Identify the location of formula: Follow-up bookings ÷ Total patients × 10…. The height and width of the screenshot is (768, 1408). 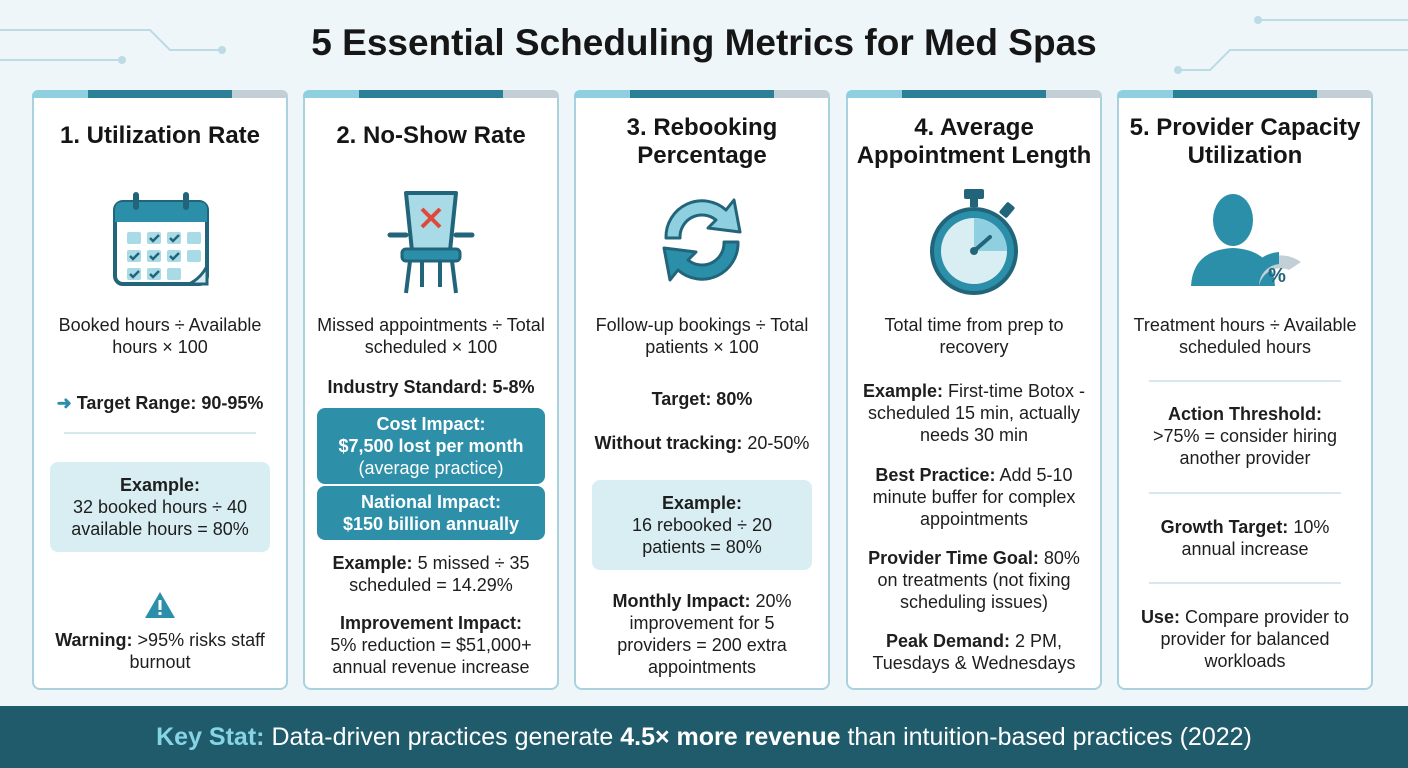
(702, 336).